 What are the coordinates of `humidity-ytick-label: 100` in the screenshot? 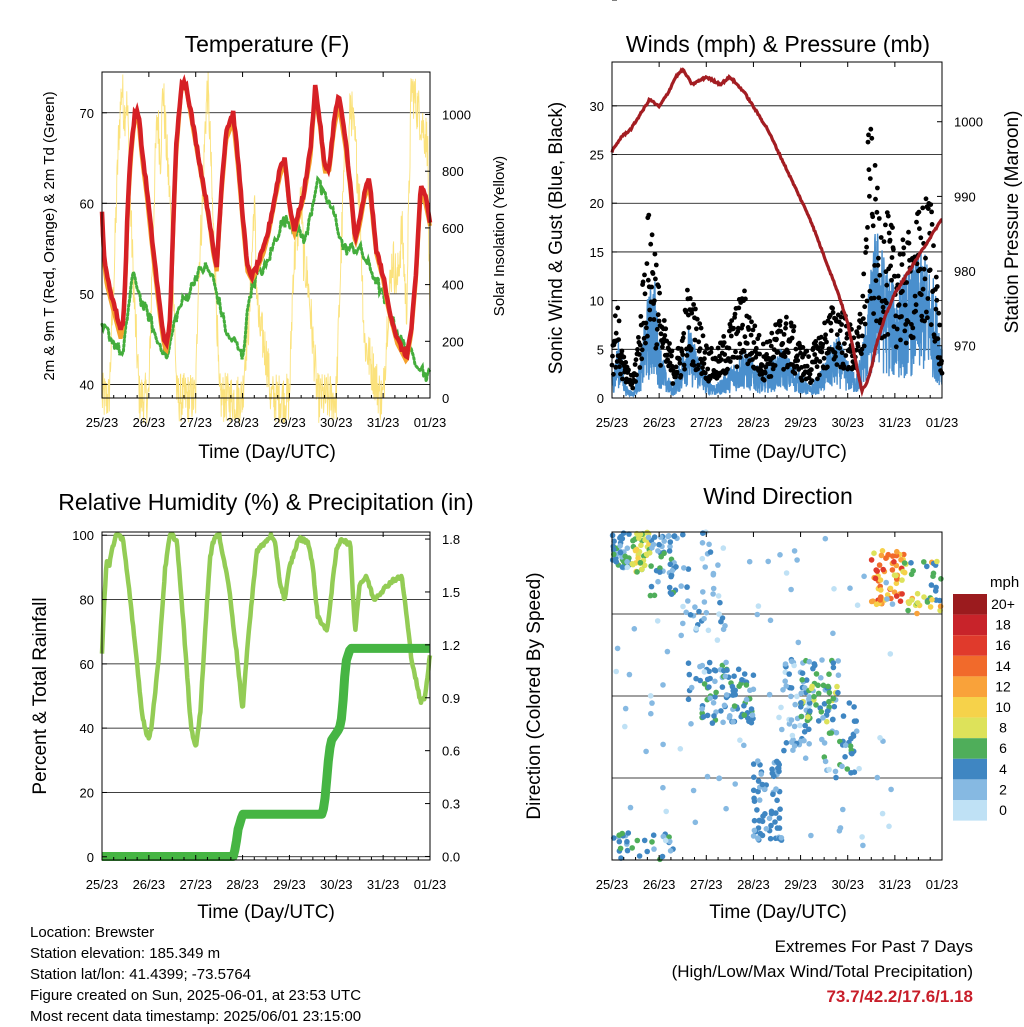 It's located at (83, 535).